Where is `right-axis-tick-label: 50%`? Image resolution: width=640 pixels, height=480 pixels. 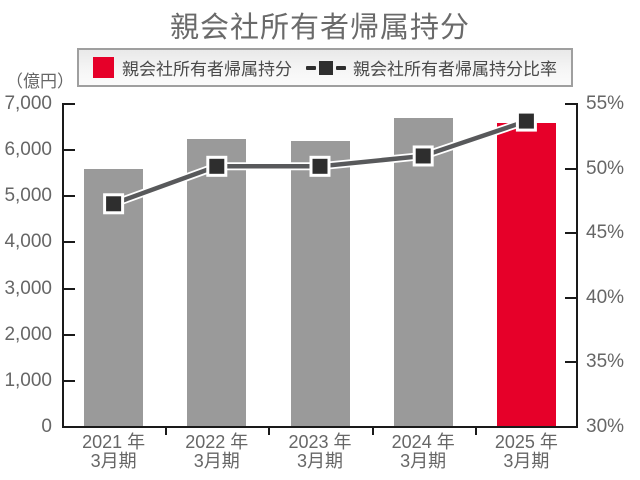
right-axis-tick-label: 50% is located at coordinates (605, 168).